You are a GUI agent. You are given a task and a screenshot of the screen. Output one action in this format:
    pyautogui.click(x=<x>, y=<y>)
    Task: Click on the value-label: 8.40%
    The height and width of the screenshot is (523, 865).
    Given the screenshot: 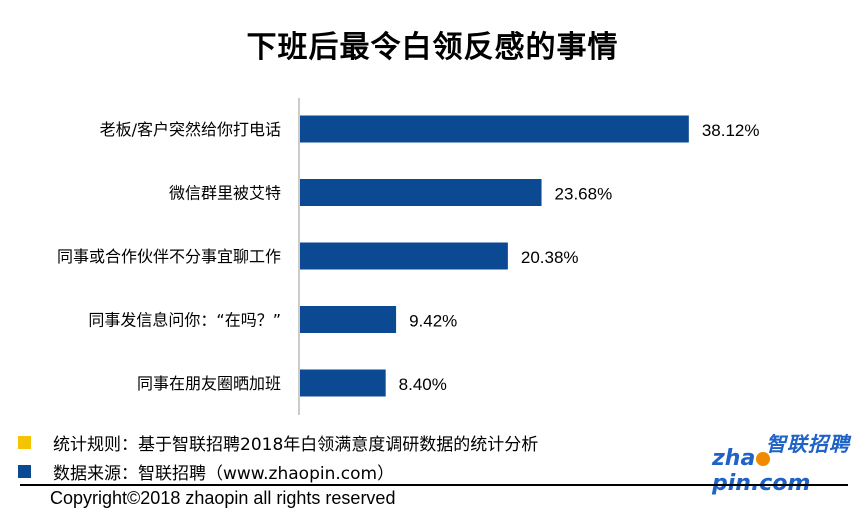 What is the action you would take?
    pyautogui.click(x=423, y=384)
    